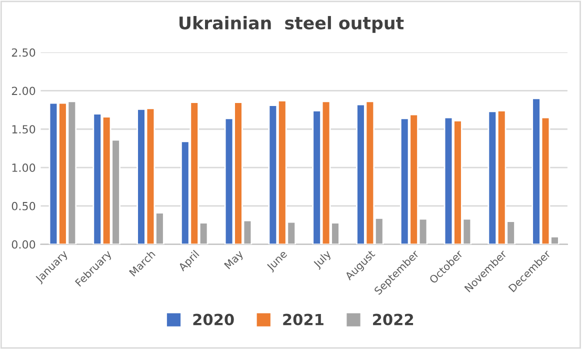  What do you see at coordinates (24, 206) in the screenshot?
I see `y-tick-label: 0.50` at bounding box center [24, 206].